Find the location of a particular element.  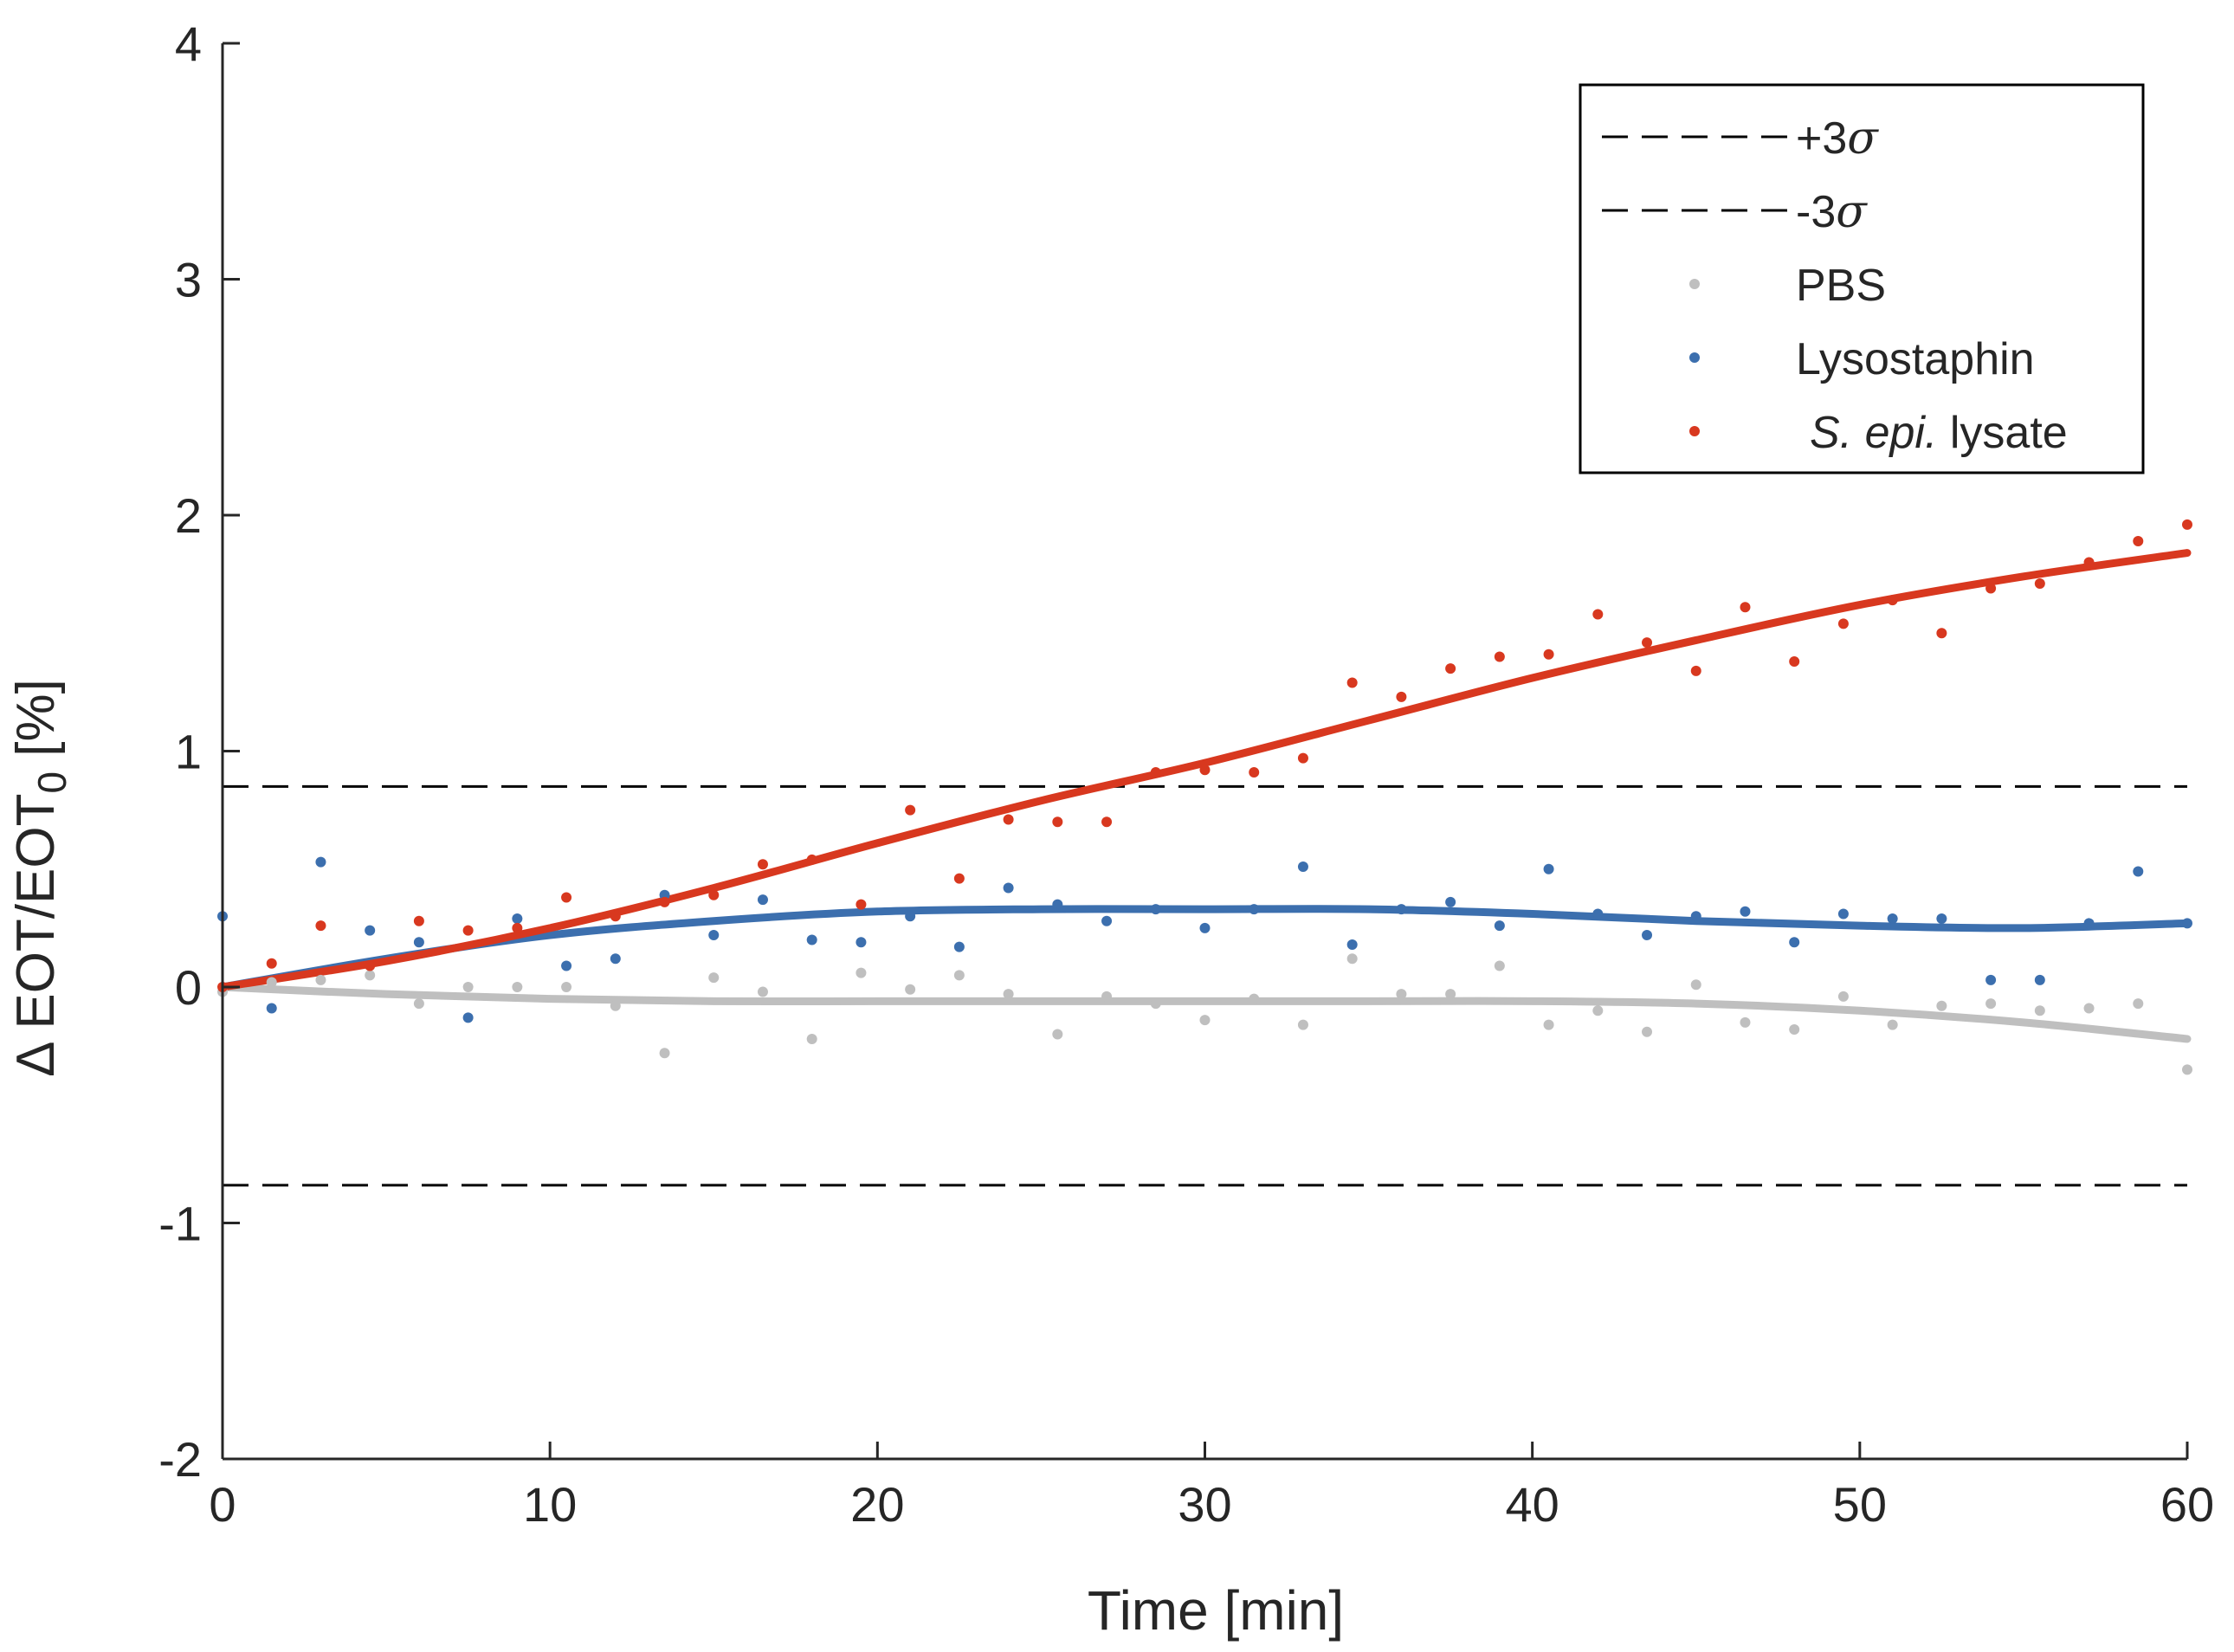

legend-label-sepi-lysate: S. epi. lysate is located at coordinates (1939, 433).